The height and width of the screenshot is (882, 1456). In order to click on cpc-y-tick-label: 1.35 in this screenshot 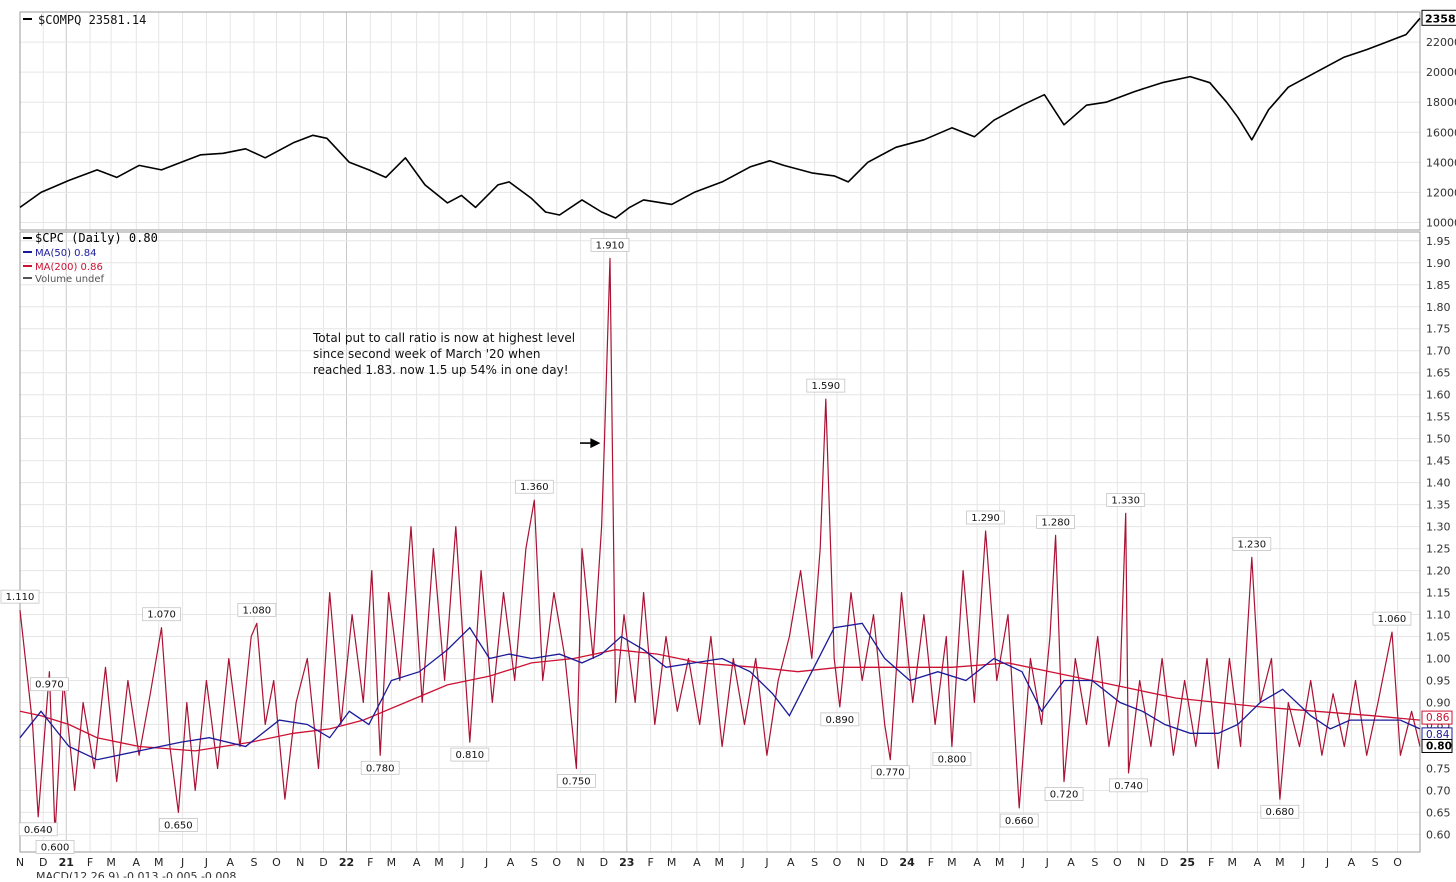, I will do `click(1438, 505)`.